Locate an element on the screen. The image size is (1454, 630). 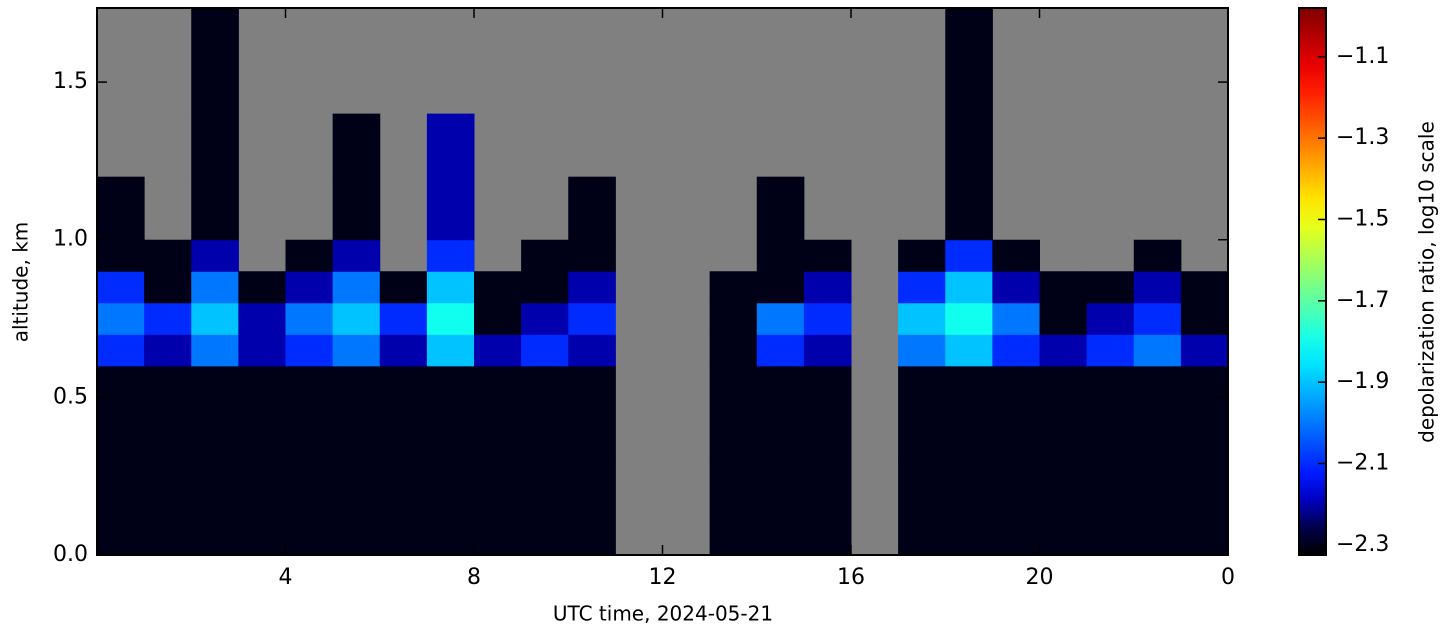
colorbar-tick-label: −2.1 is located at coordinates (1362, 462).